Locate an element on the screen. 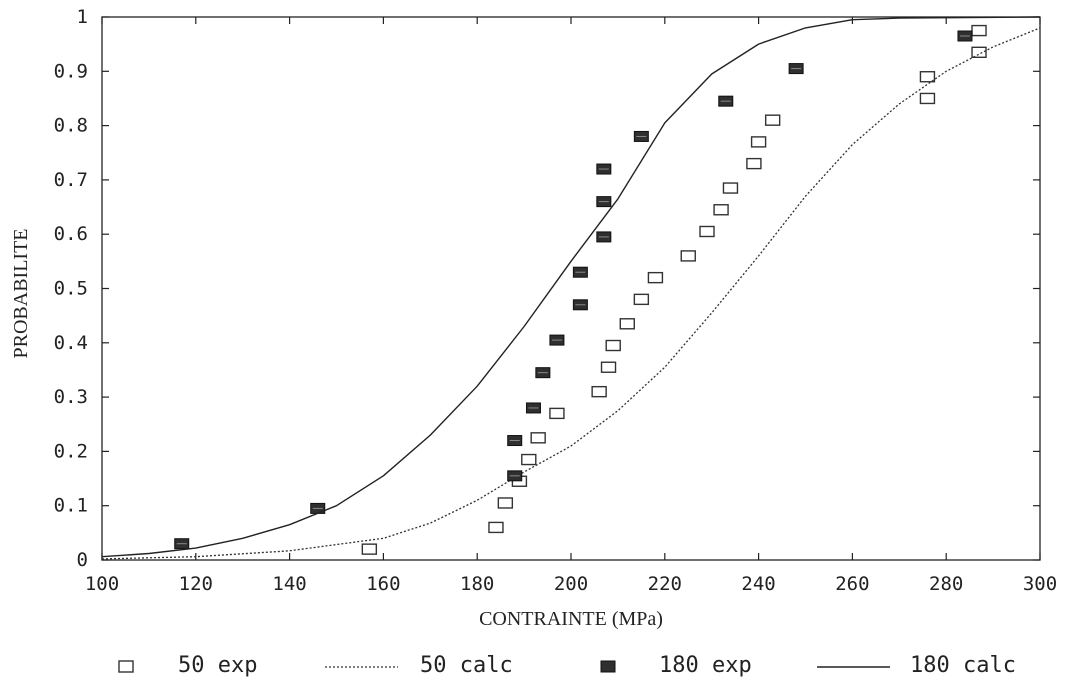 This screenshot has width=1069, height=694. x-tick-label: 160 is located at coordinates (383, 584).